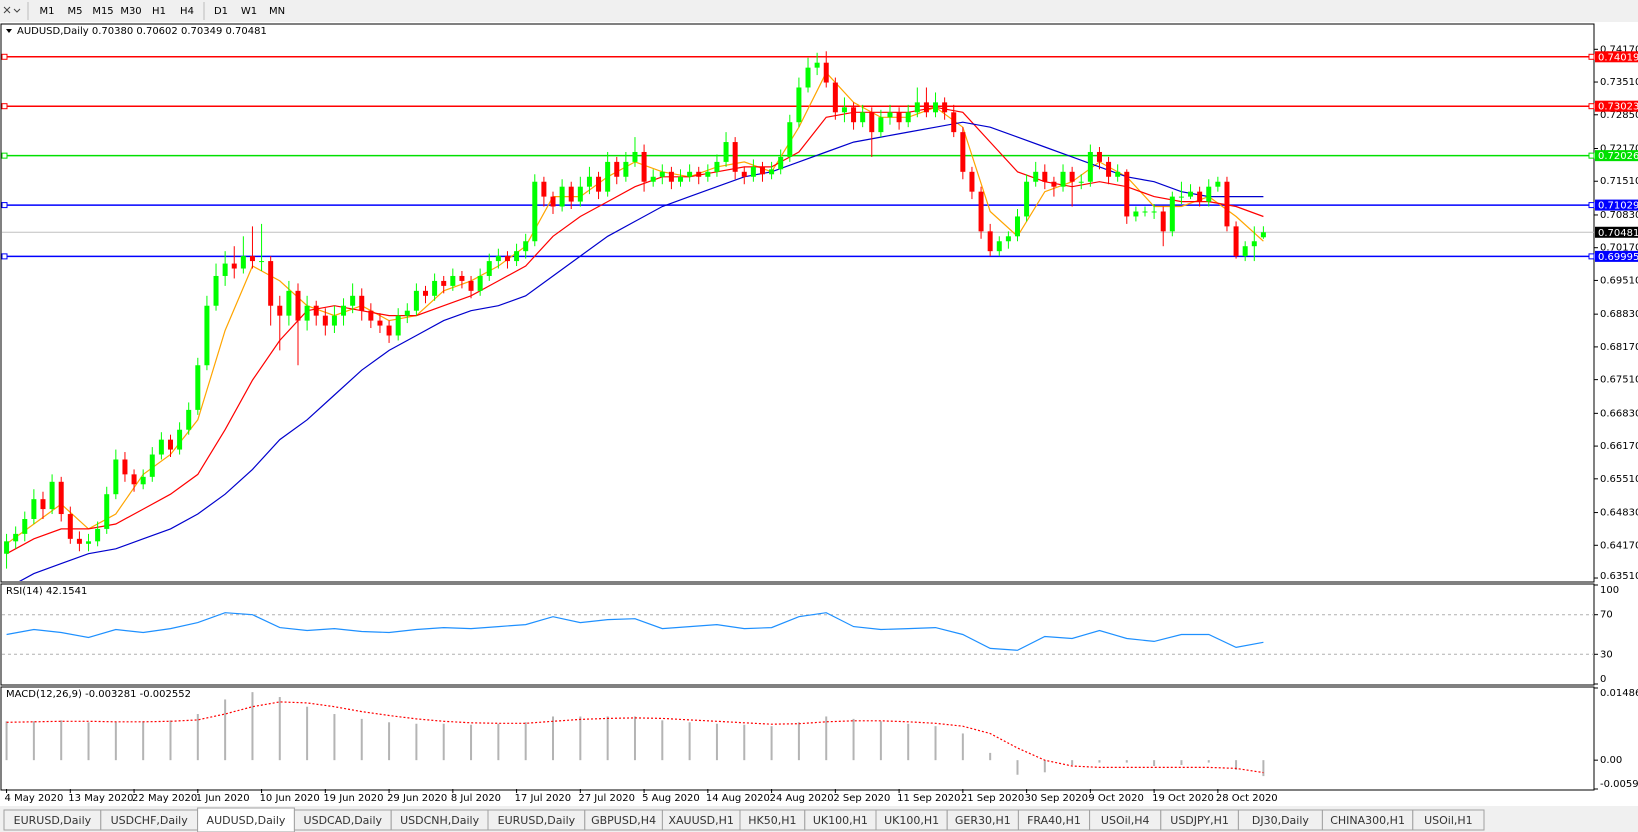  Describe the element at coordinates (1281, 820) in the screenshot. I see `tab-label: DJ30,Daily` at that location.